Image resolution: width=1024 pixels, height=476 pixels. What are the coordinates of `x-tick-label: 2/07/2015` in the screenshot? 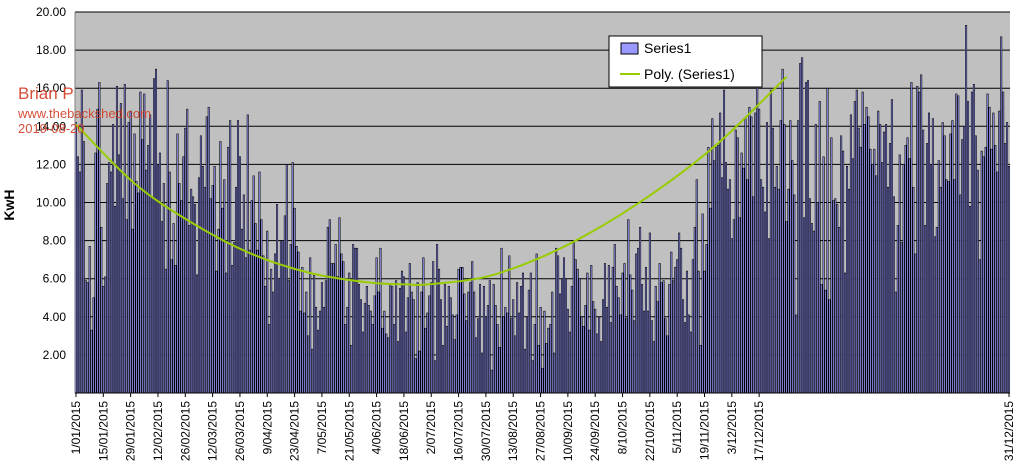 It's located at (431, 428).